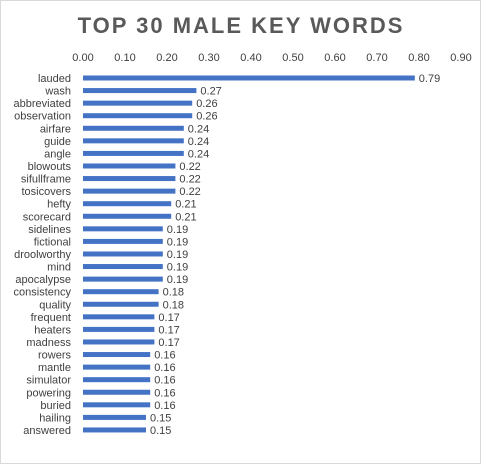 Image resolution: width=481 pixels, height=465 pixels. Describe the element at coordinates (55, 356) in the screenshot. I see `category-label: rowers` at that location.